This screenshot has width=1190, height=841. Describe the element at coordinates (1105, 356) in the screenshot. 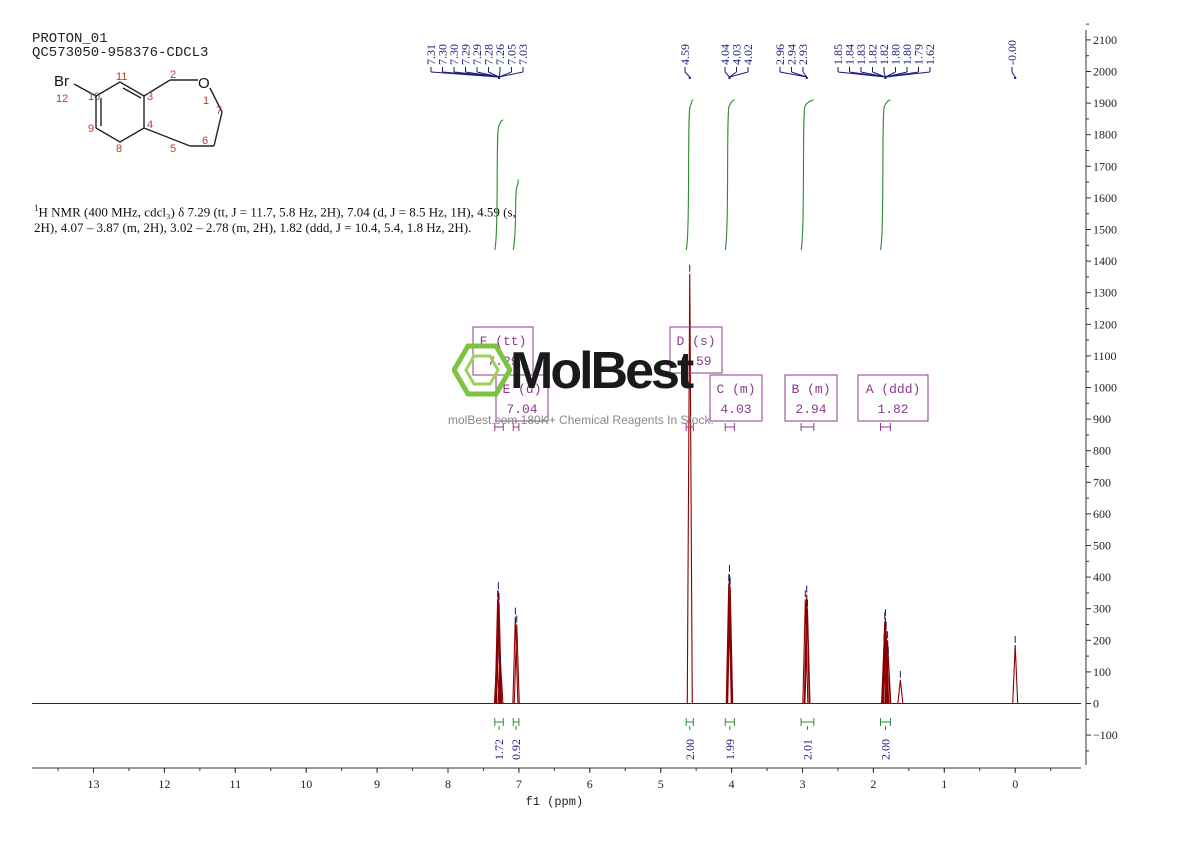

I see `y-tick-label: 1100` at that location.